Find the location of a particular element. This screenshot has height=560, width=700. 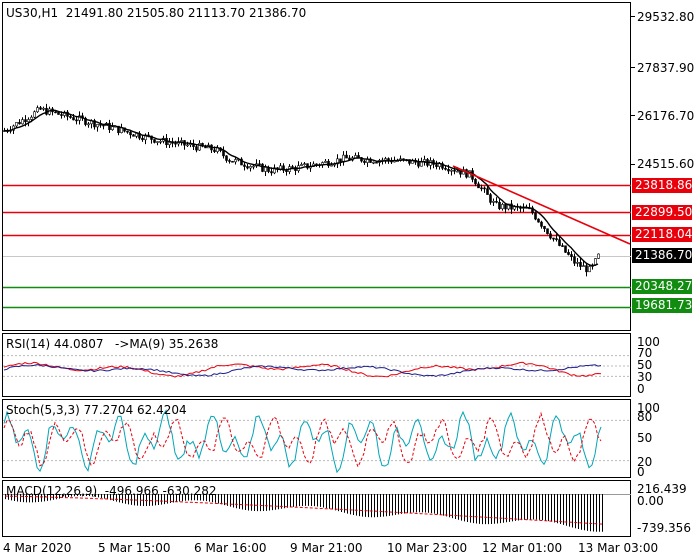

rsi-axis-label: 30 is located at coordinates (645, 377).